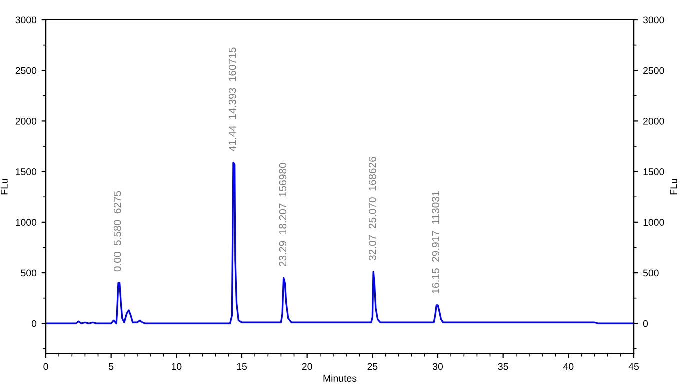 This screenshot has height=387, width=680. What do you see at coordinates (654, 222) in the screenshot?
I see `y2-tick-label: 1000` at bounding box center [654, 222].